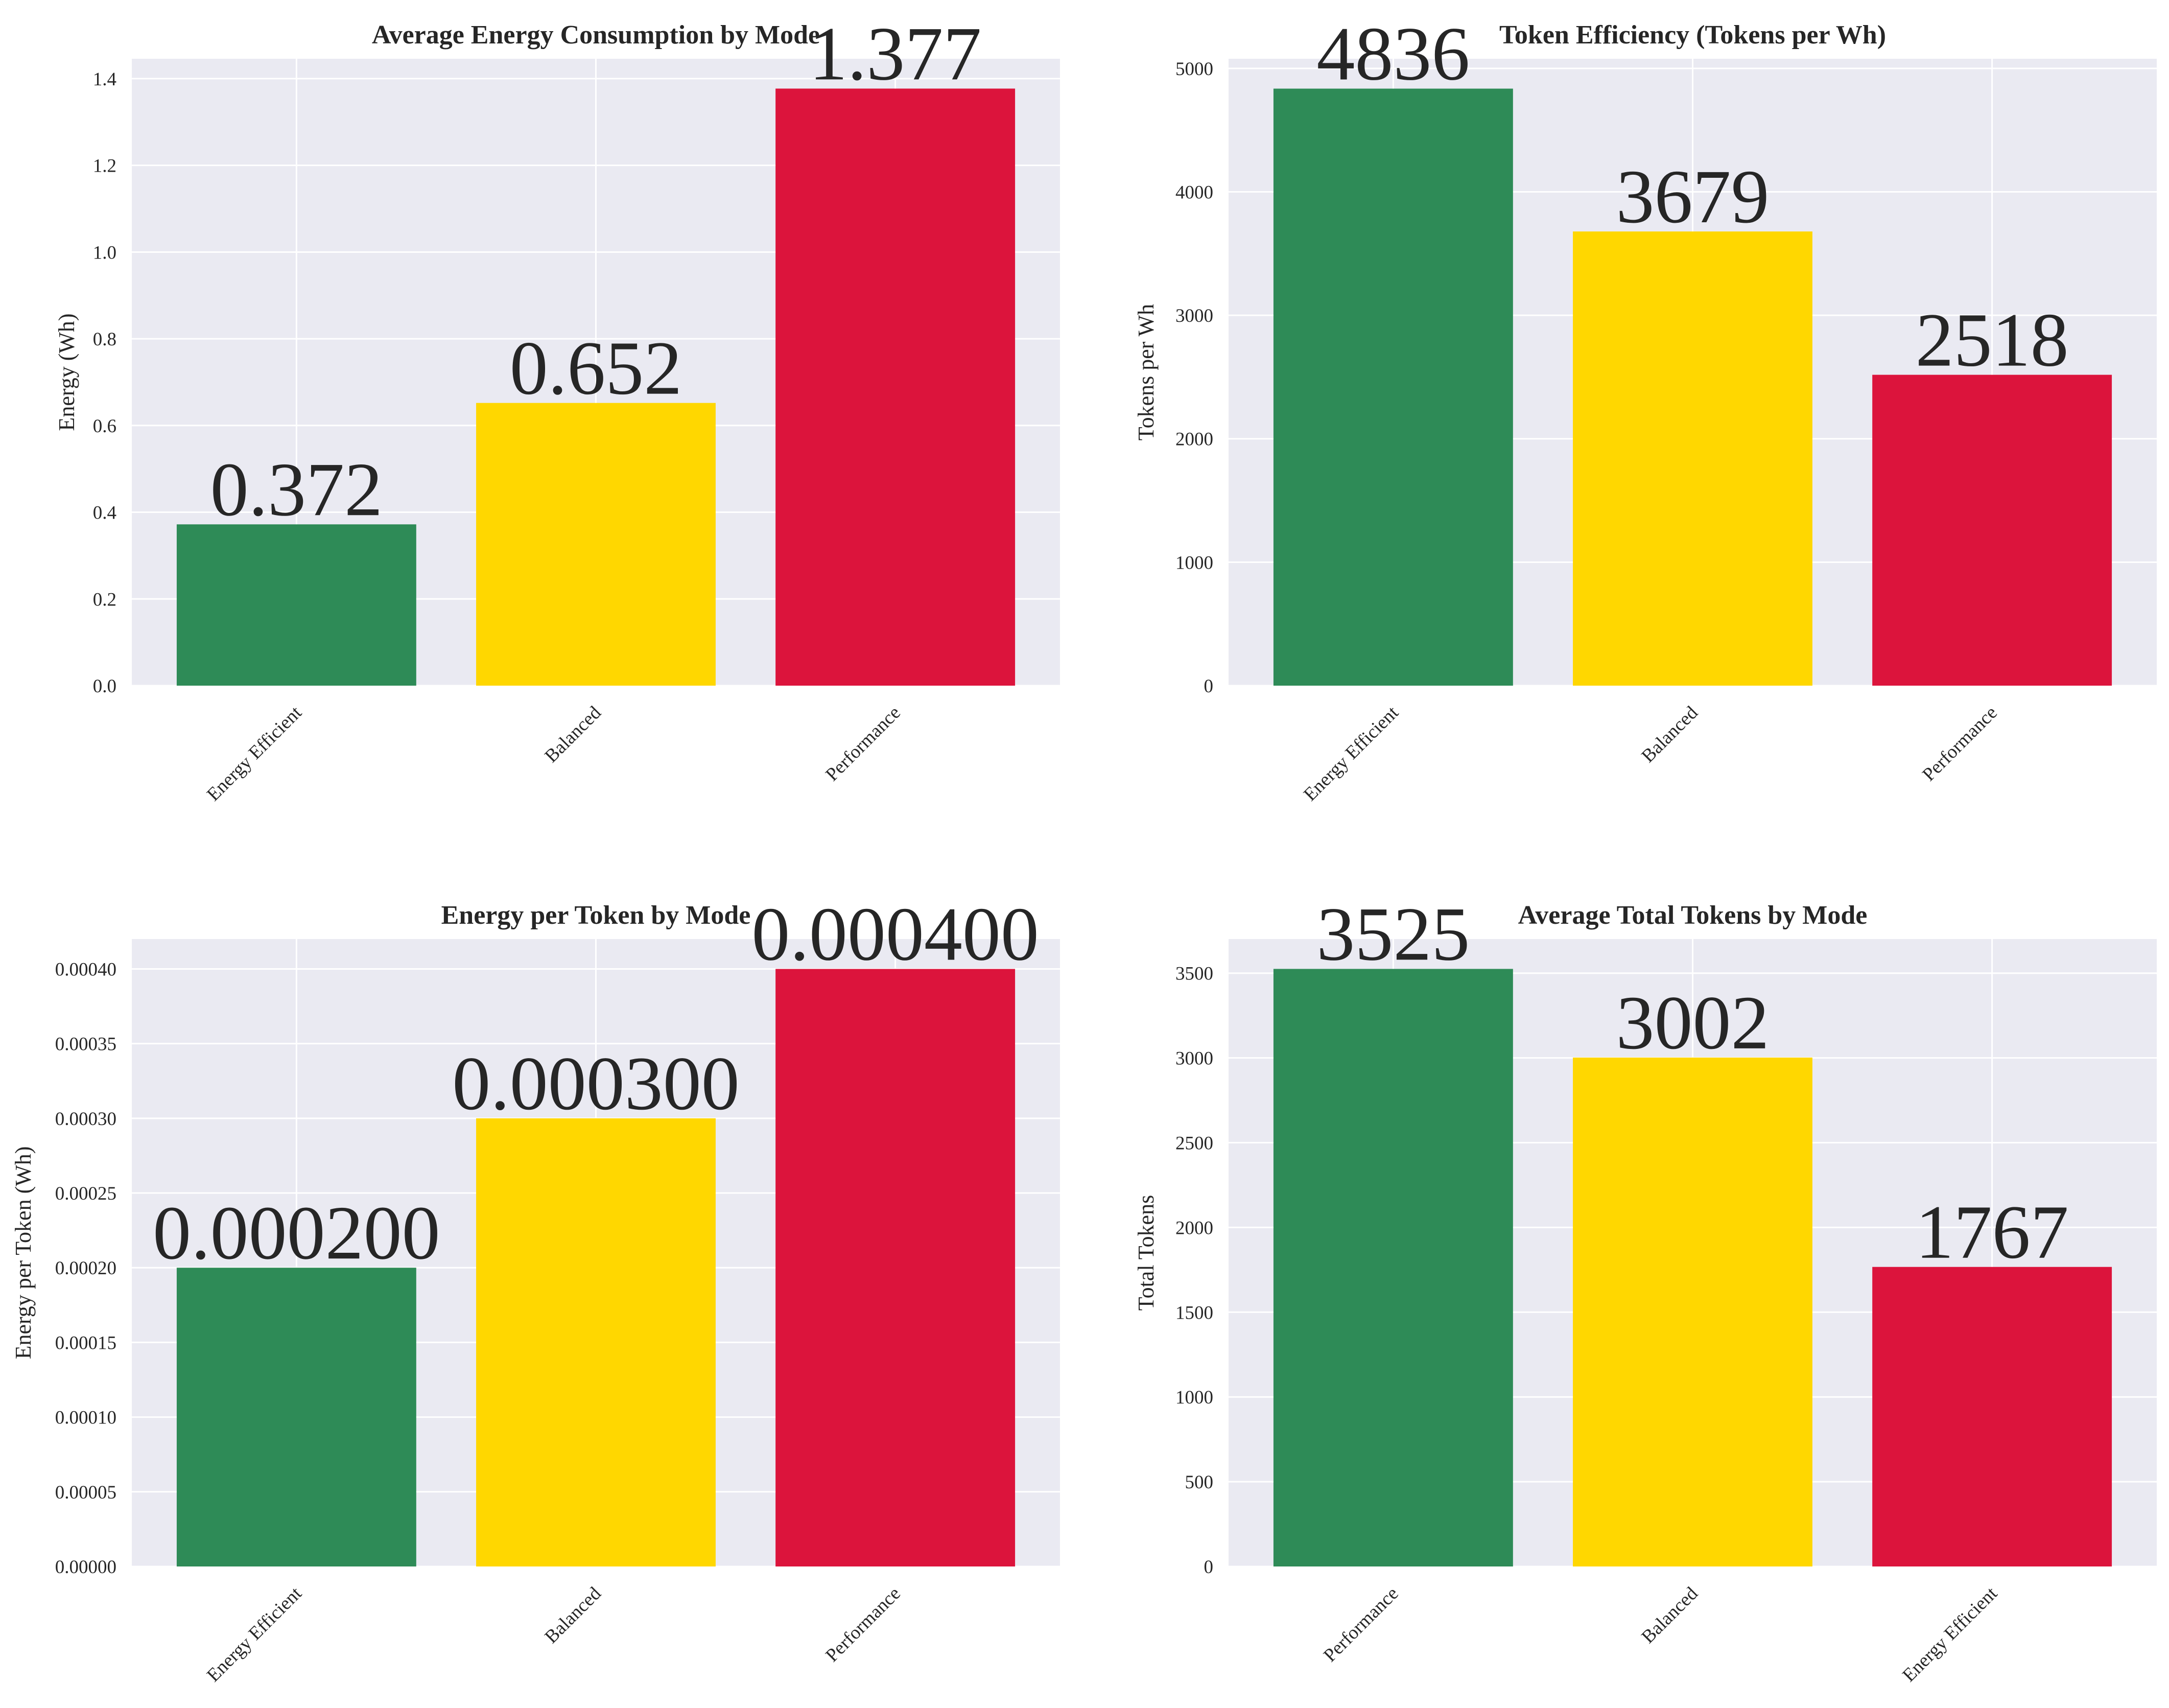 This screenshot has height=1708, width=2169. Describe the element at coordinates (296, 489) in the screenshot. I see `data-label: 0.372` at that location.